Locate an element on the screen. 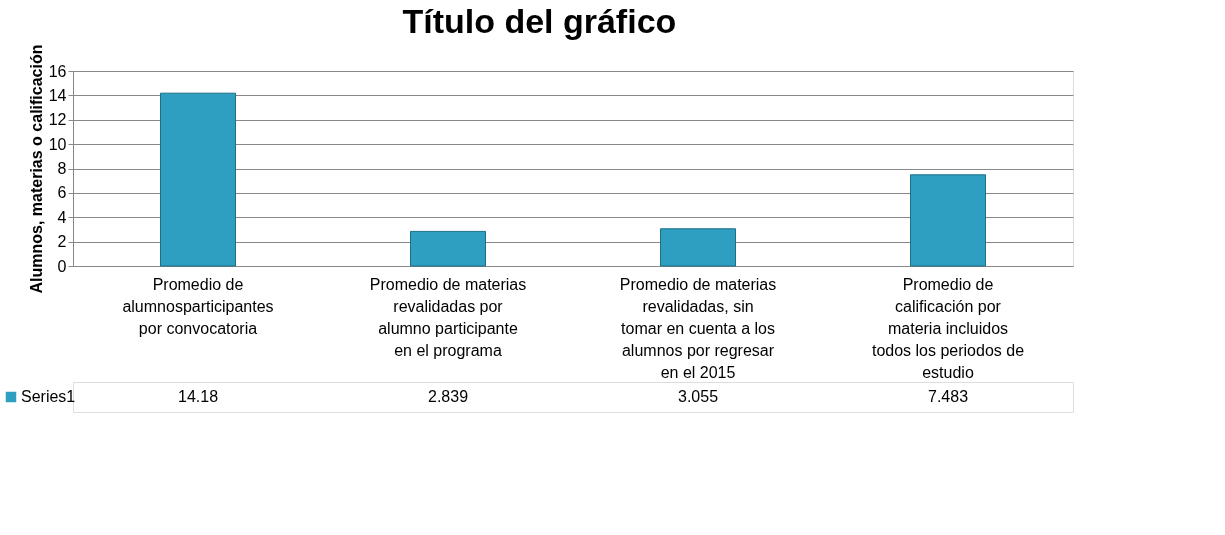 The height and width of the screenshot is (535, 1225). data-label: 14.18 is located at coordinates (198, 396).